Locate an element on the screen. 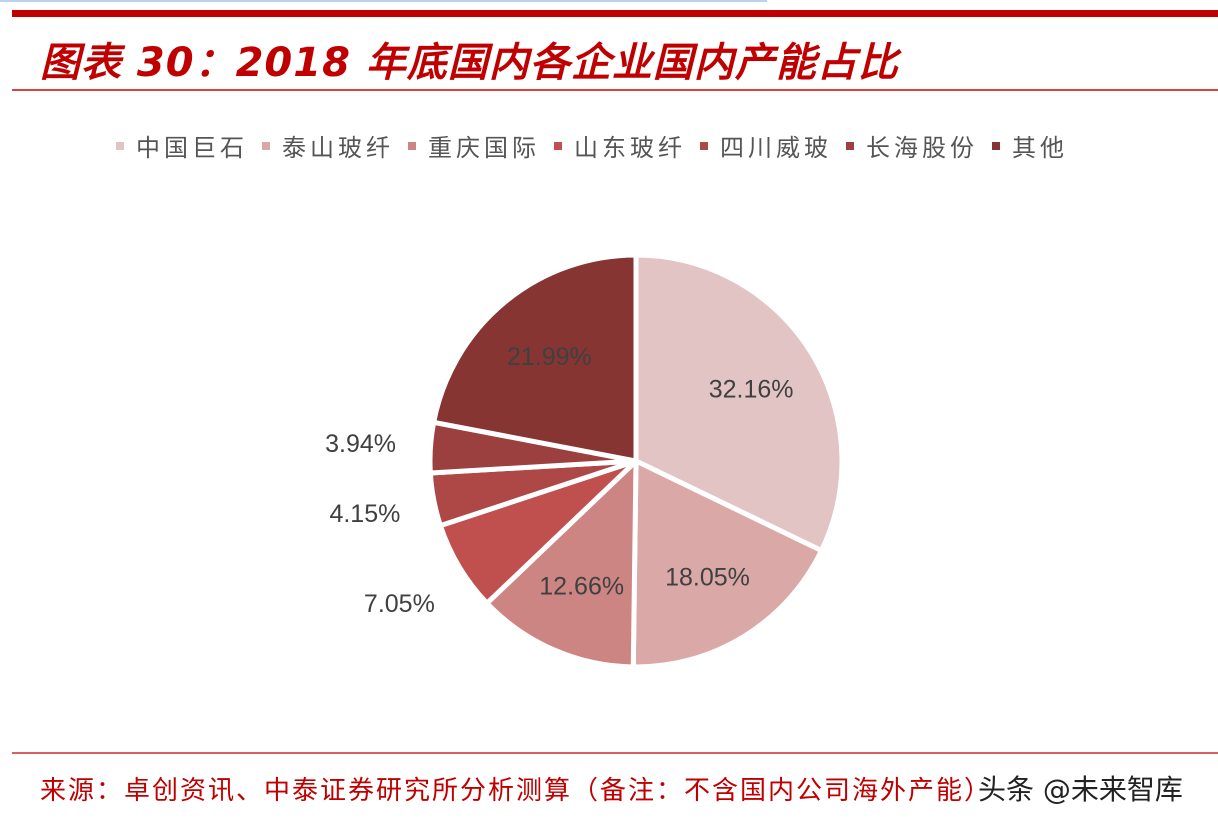  legend-item: 其他 is located at coordinates (1030, 145).